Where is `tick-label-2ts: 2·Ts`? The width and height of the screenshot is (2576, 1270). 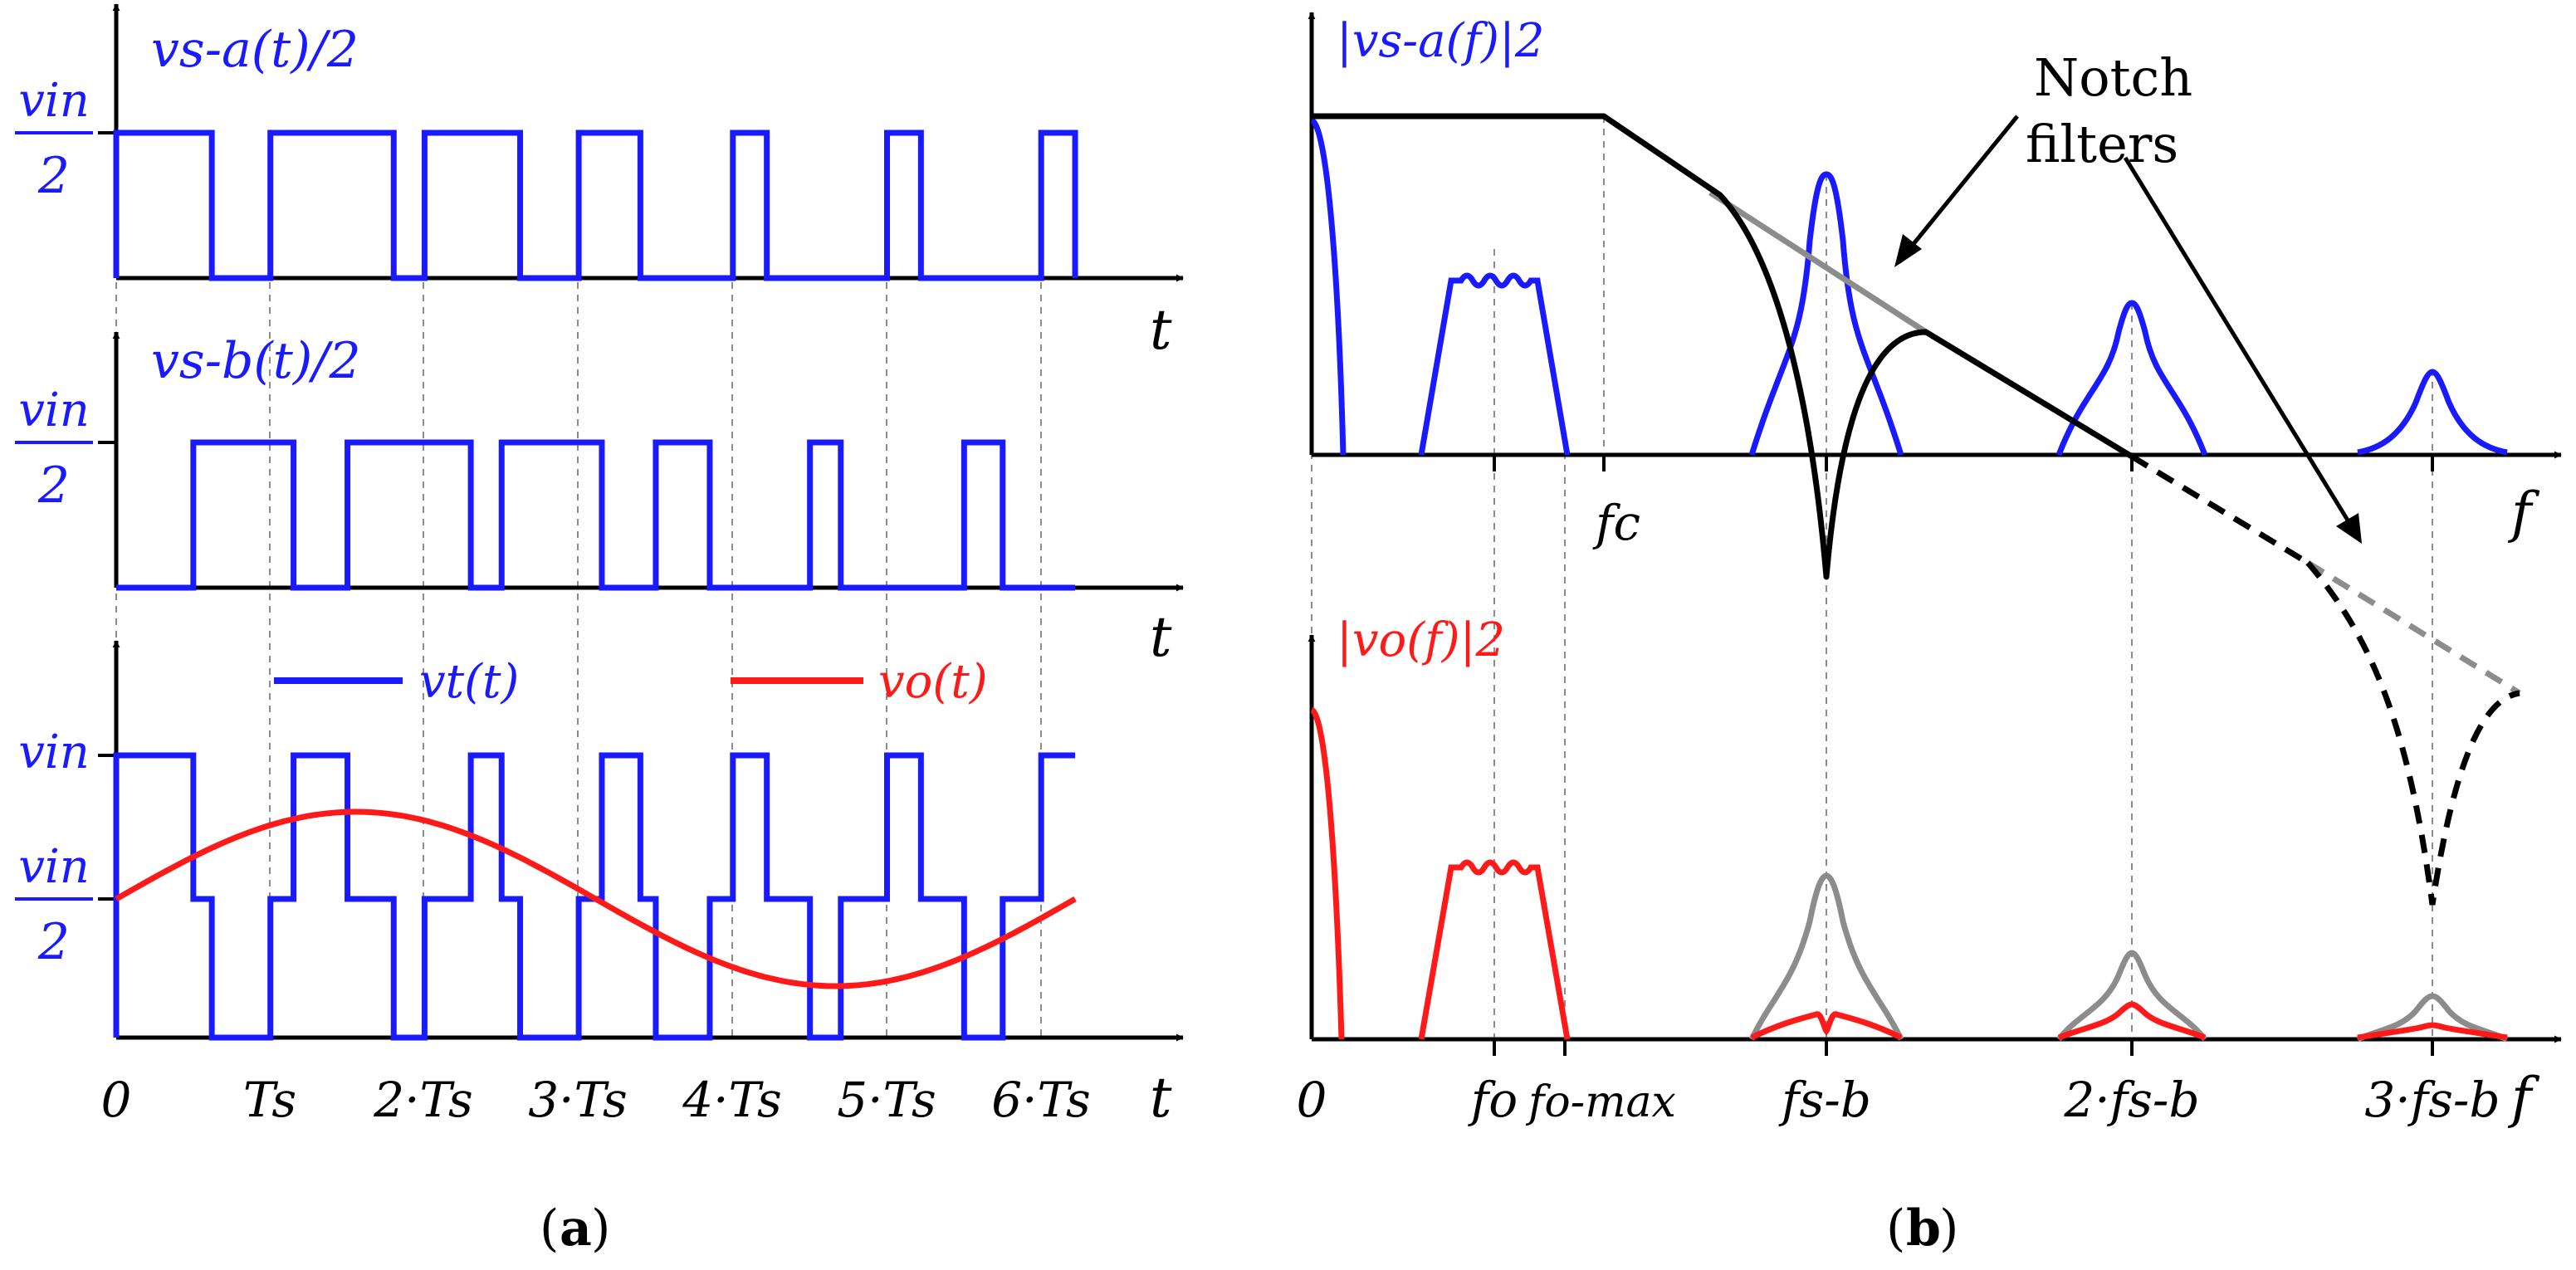 tick-label-2ts: 2·Ts is located at coordinates (423, 1100).